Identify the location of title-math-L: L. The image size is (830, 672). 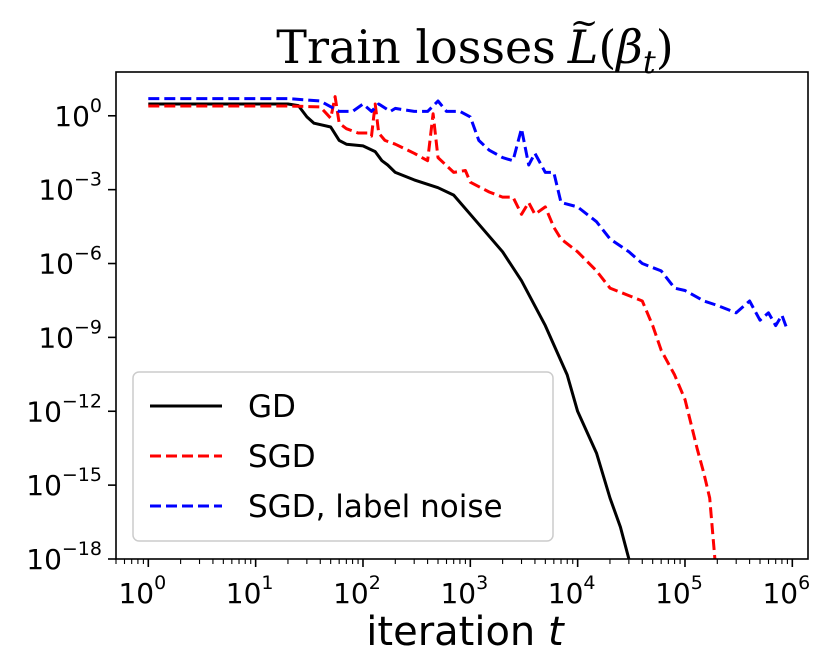
(583, 47).